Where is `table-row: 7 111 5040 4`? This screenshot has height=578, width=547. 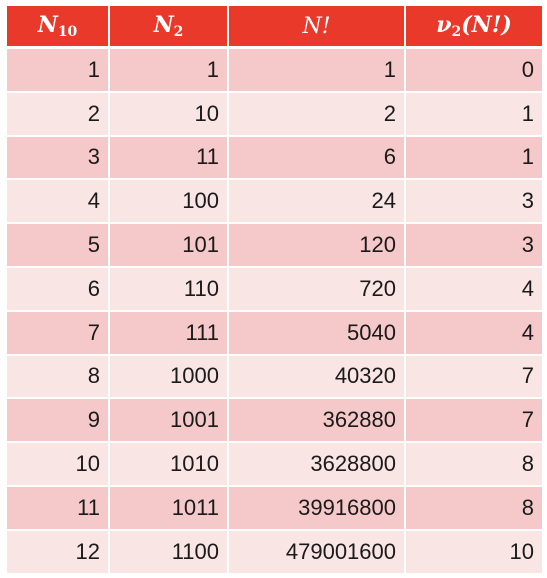 table-row: 7 111 5040 4 is located at coordinates (274, 333).